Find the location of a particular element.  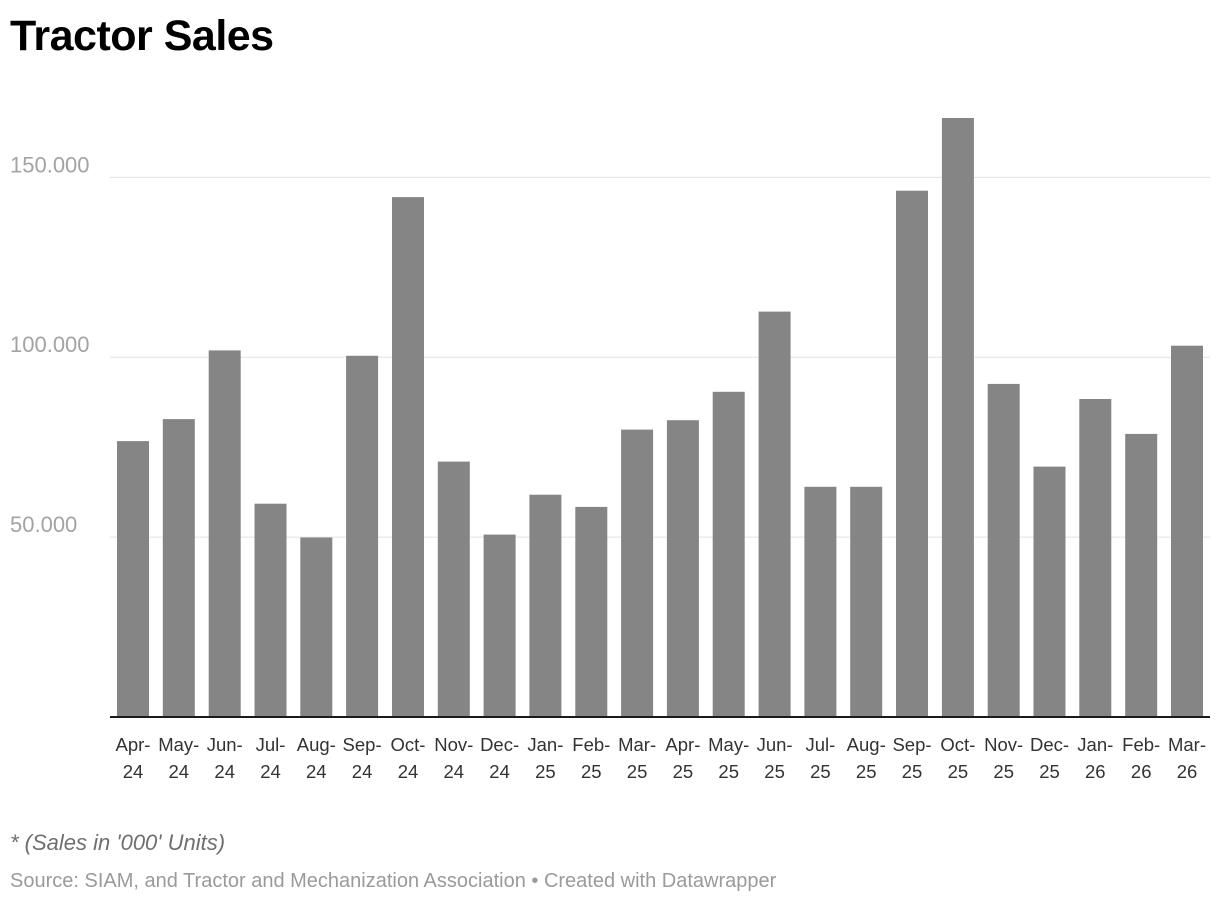

y-tick-label: 50.000 is located at coordinates (43, 524).